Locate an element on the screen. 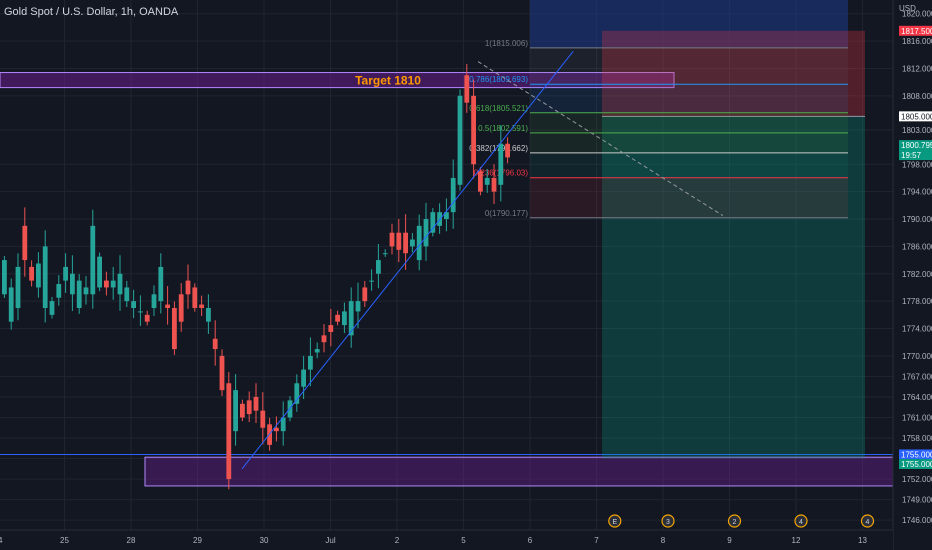  fib-level-label: 0(1790.177) is located at coordinates (506, 213).